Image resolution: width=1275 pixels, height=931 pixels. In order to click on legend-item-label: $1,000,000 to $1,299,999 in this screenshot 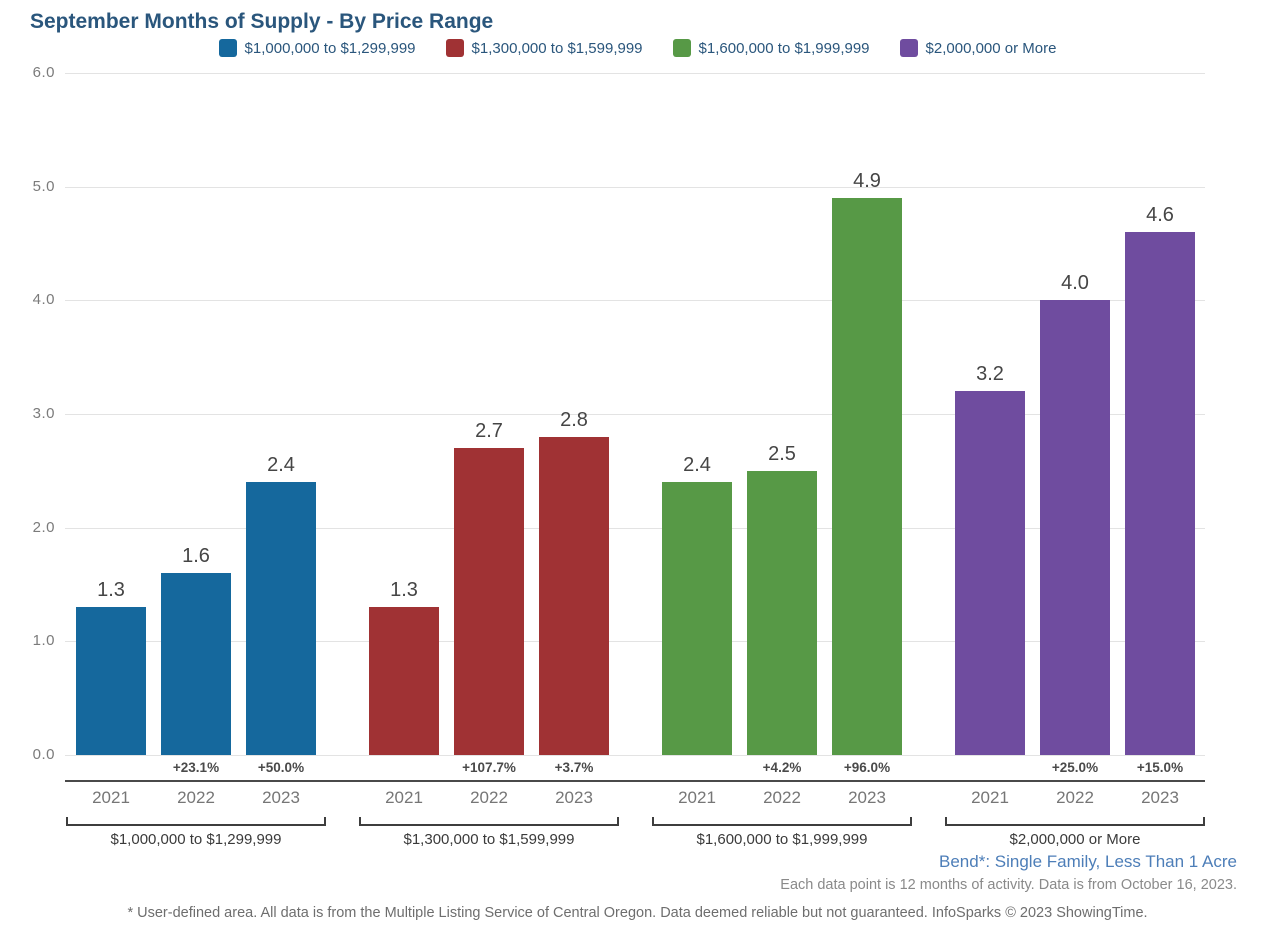, I will do `click(330, 48)`.